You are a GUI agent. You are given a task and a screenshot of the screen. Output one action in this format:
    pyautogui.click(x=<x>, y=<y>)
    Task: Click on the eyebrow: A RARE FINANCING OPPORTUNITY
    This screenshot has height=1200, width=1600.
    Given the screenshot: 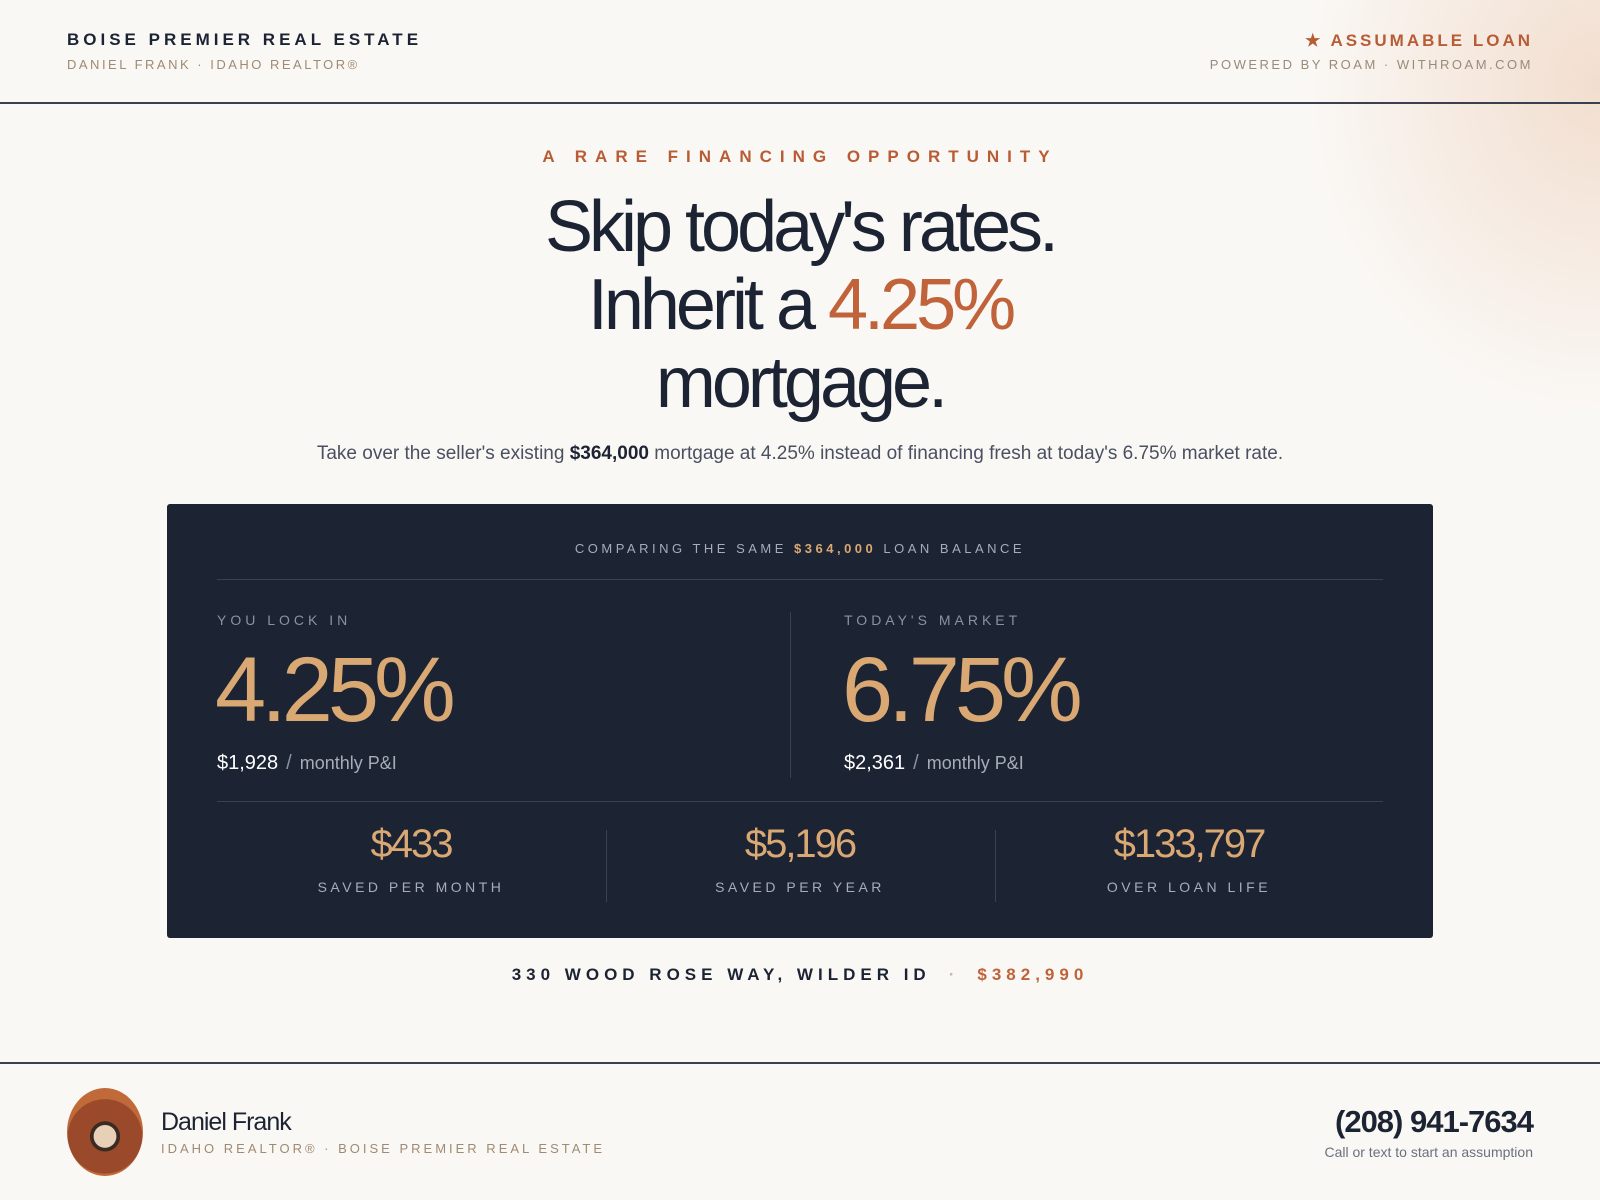 What is the action you would take?
    pyautogui.click(x=800, y=156)
    